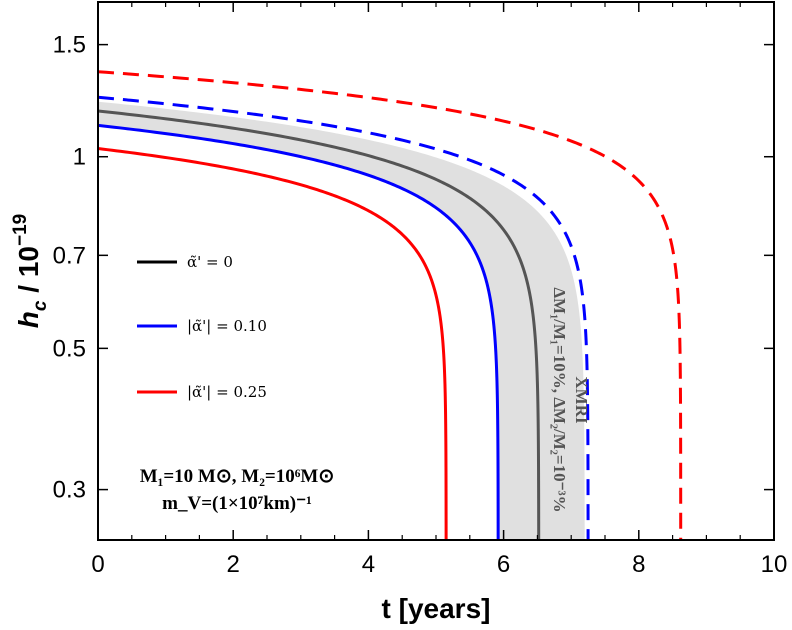 The width and height of the screenshot is (792, 630). I want to click on svg-text: ΔM₁/M₁=10%, ΔM₂/M₂=10⁻³%, so click(559, 399).